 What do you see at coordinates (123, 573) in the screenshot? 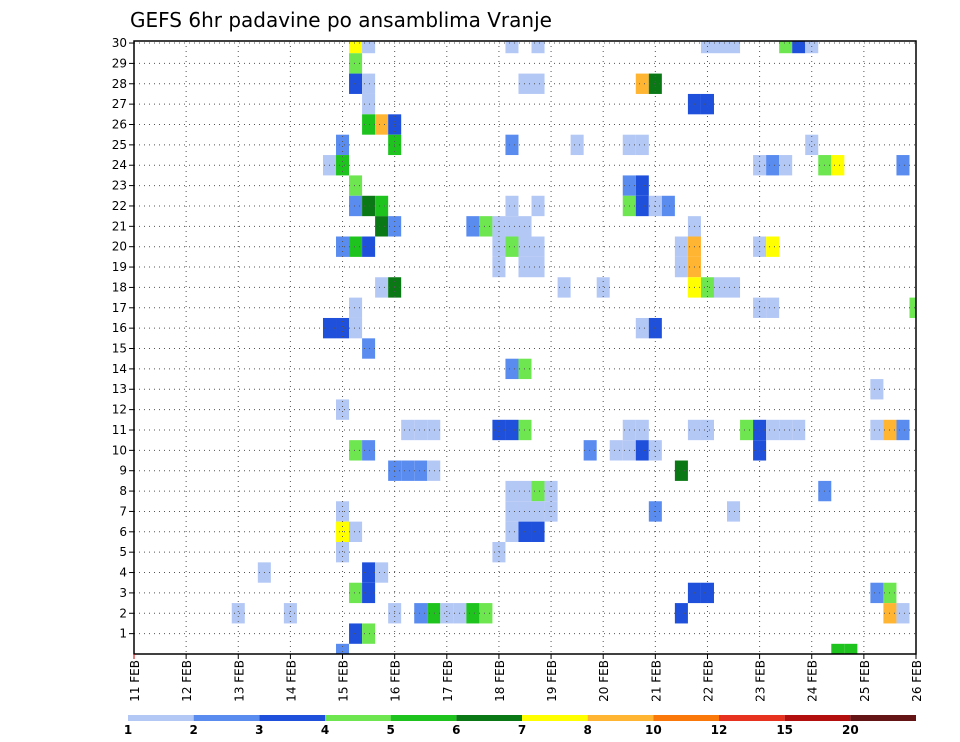
I see `y-tick-label: 4` at bounding box center [123, 573].